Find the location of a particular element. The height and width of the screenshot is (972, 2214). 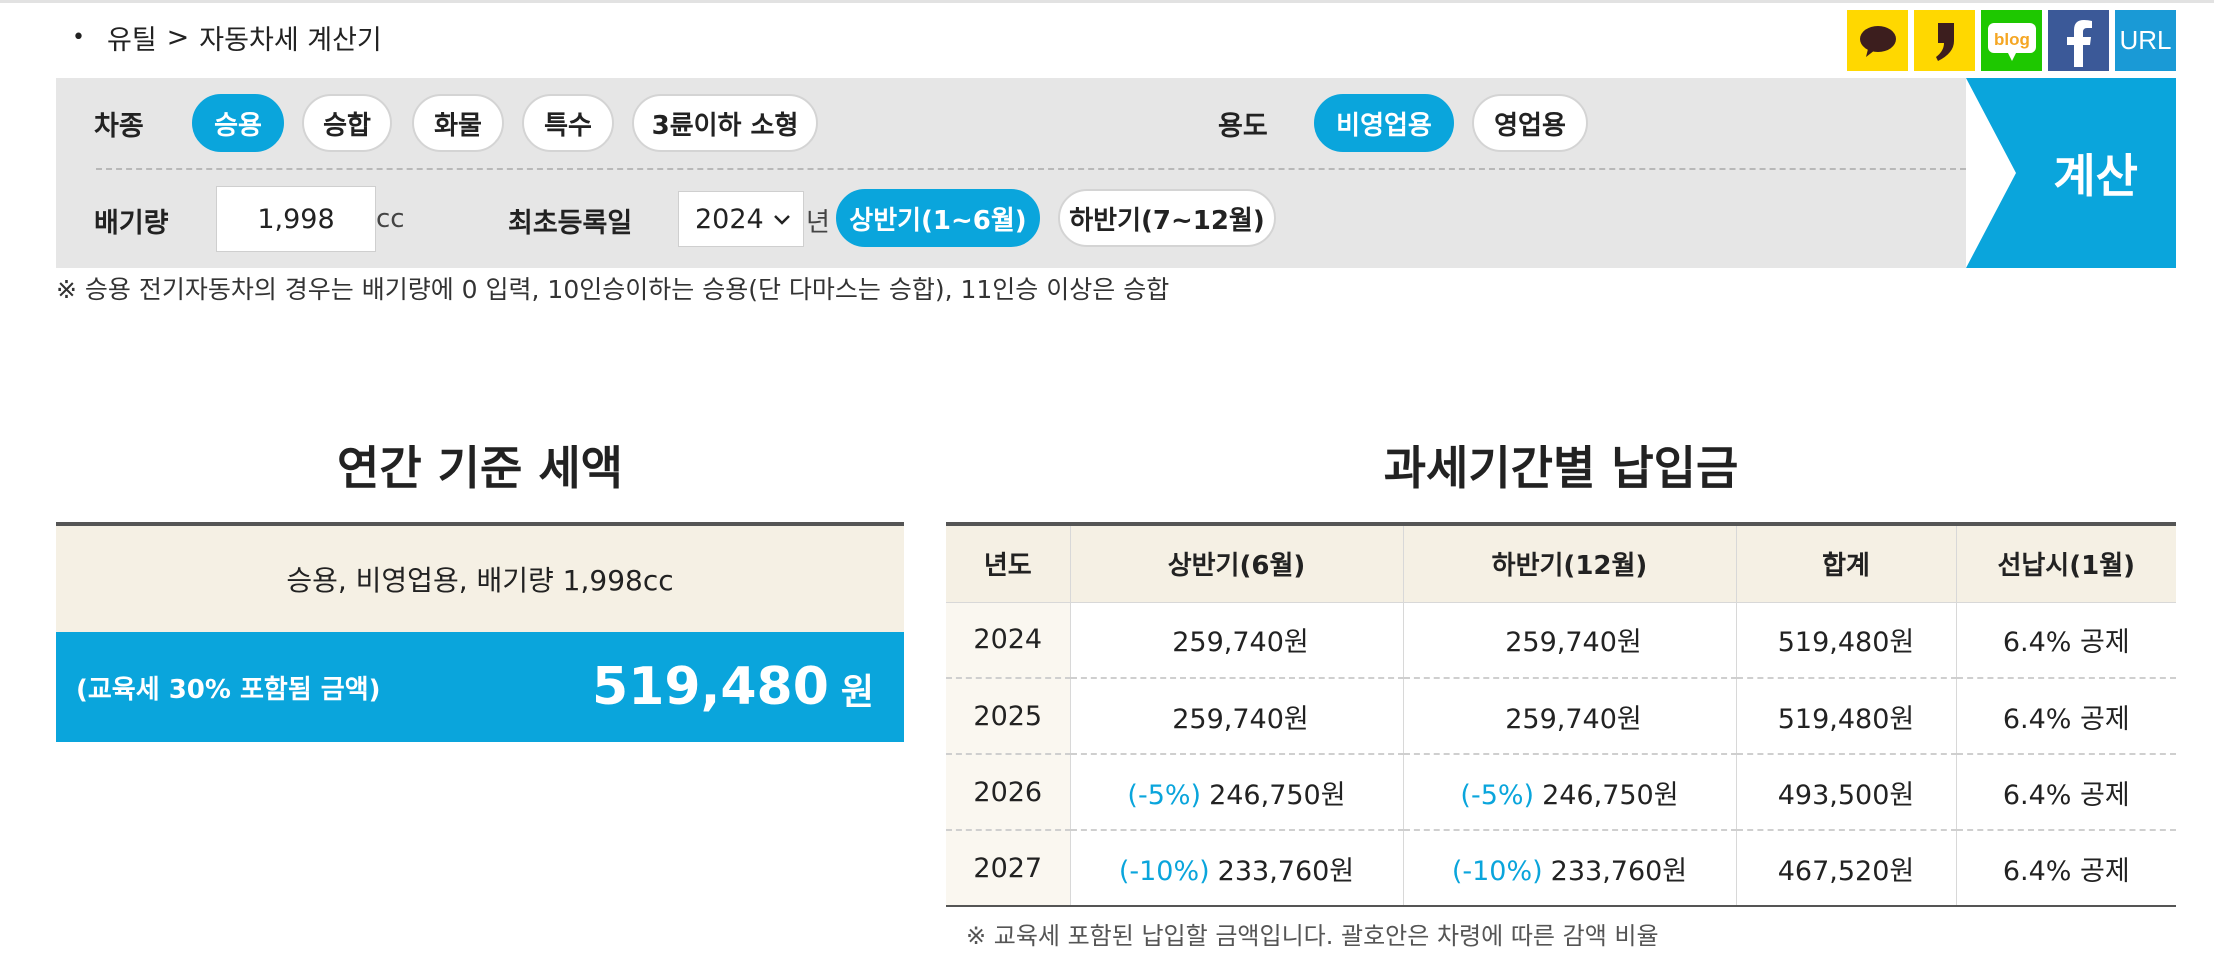

year-cell: 2025 is located at coordinates (1008, 716).